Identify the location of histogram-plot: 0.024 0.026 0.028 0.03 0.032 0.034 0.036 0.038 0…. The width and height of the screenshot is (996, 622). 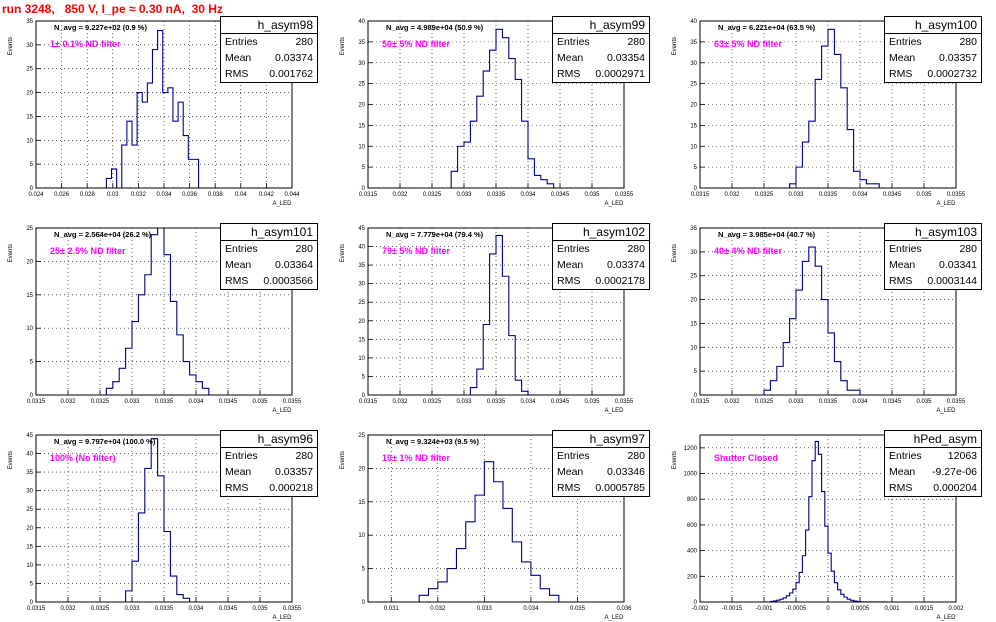
(154, 113).